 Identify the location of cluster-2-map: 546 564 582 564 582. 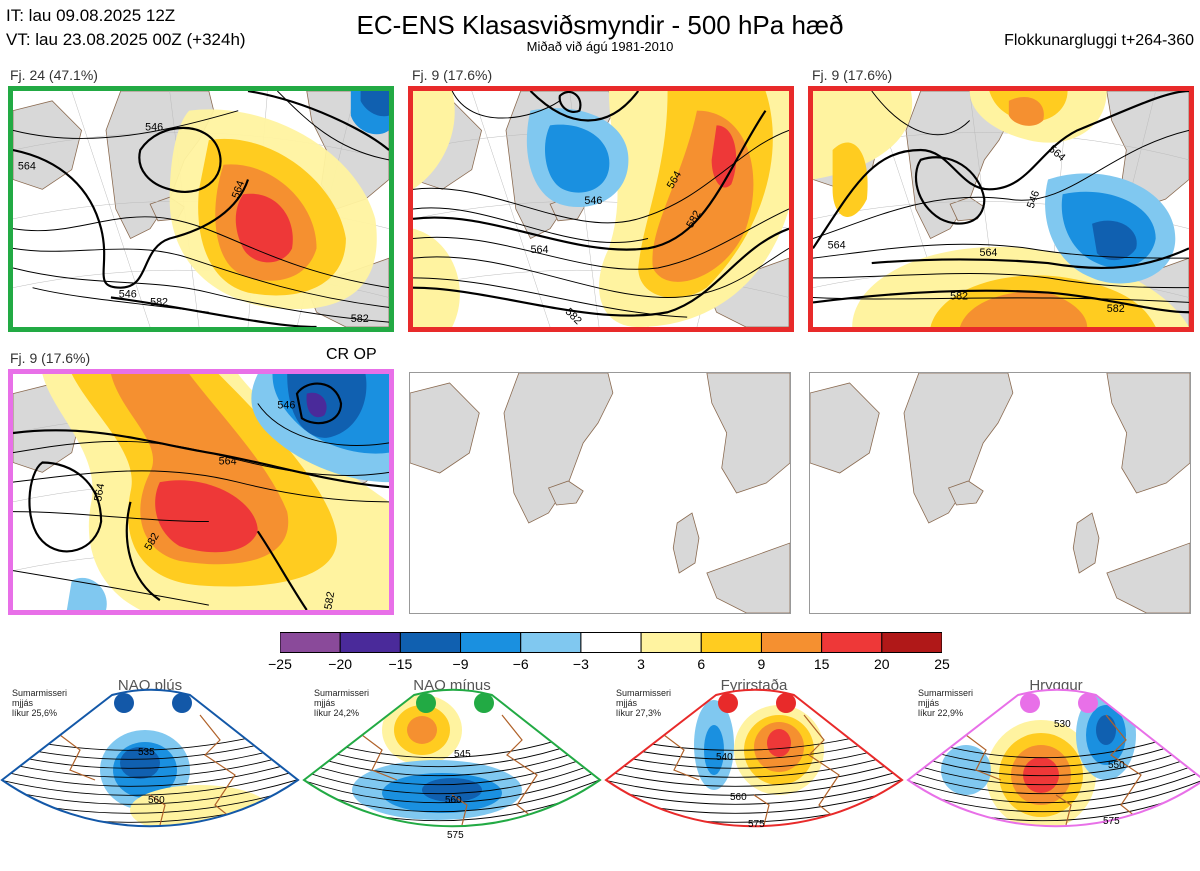
(601, 209).